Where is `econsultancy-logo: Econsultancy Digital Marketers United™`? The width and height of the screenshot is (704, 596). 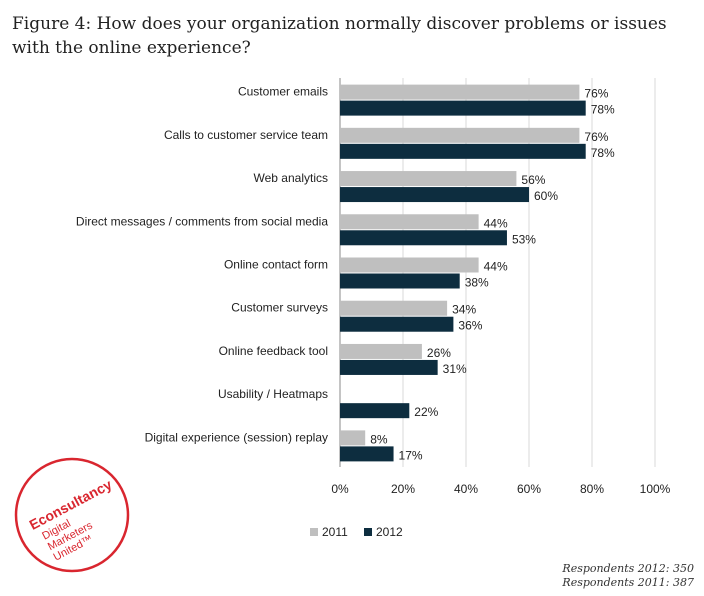 econsultancy-logo: Econsultancy Digital Marketers United™ is located at coordinates (72, 515).